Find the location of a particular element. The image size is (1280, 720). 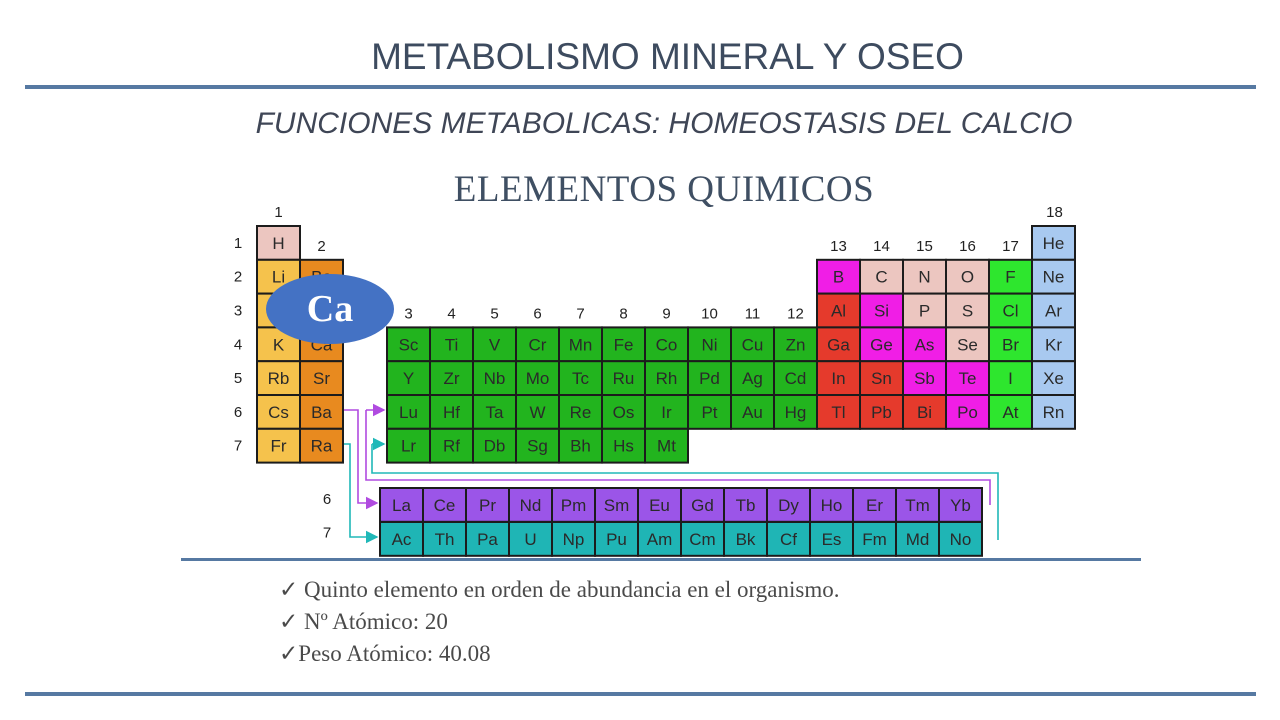

svg-text: Nd is located at coordinates (531, 505).